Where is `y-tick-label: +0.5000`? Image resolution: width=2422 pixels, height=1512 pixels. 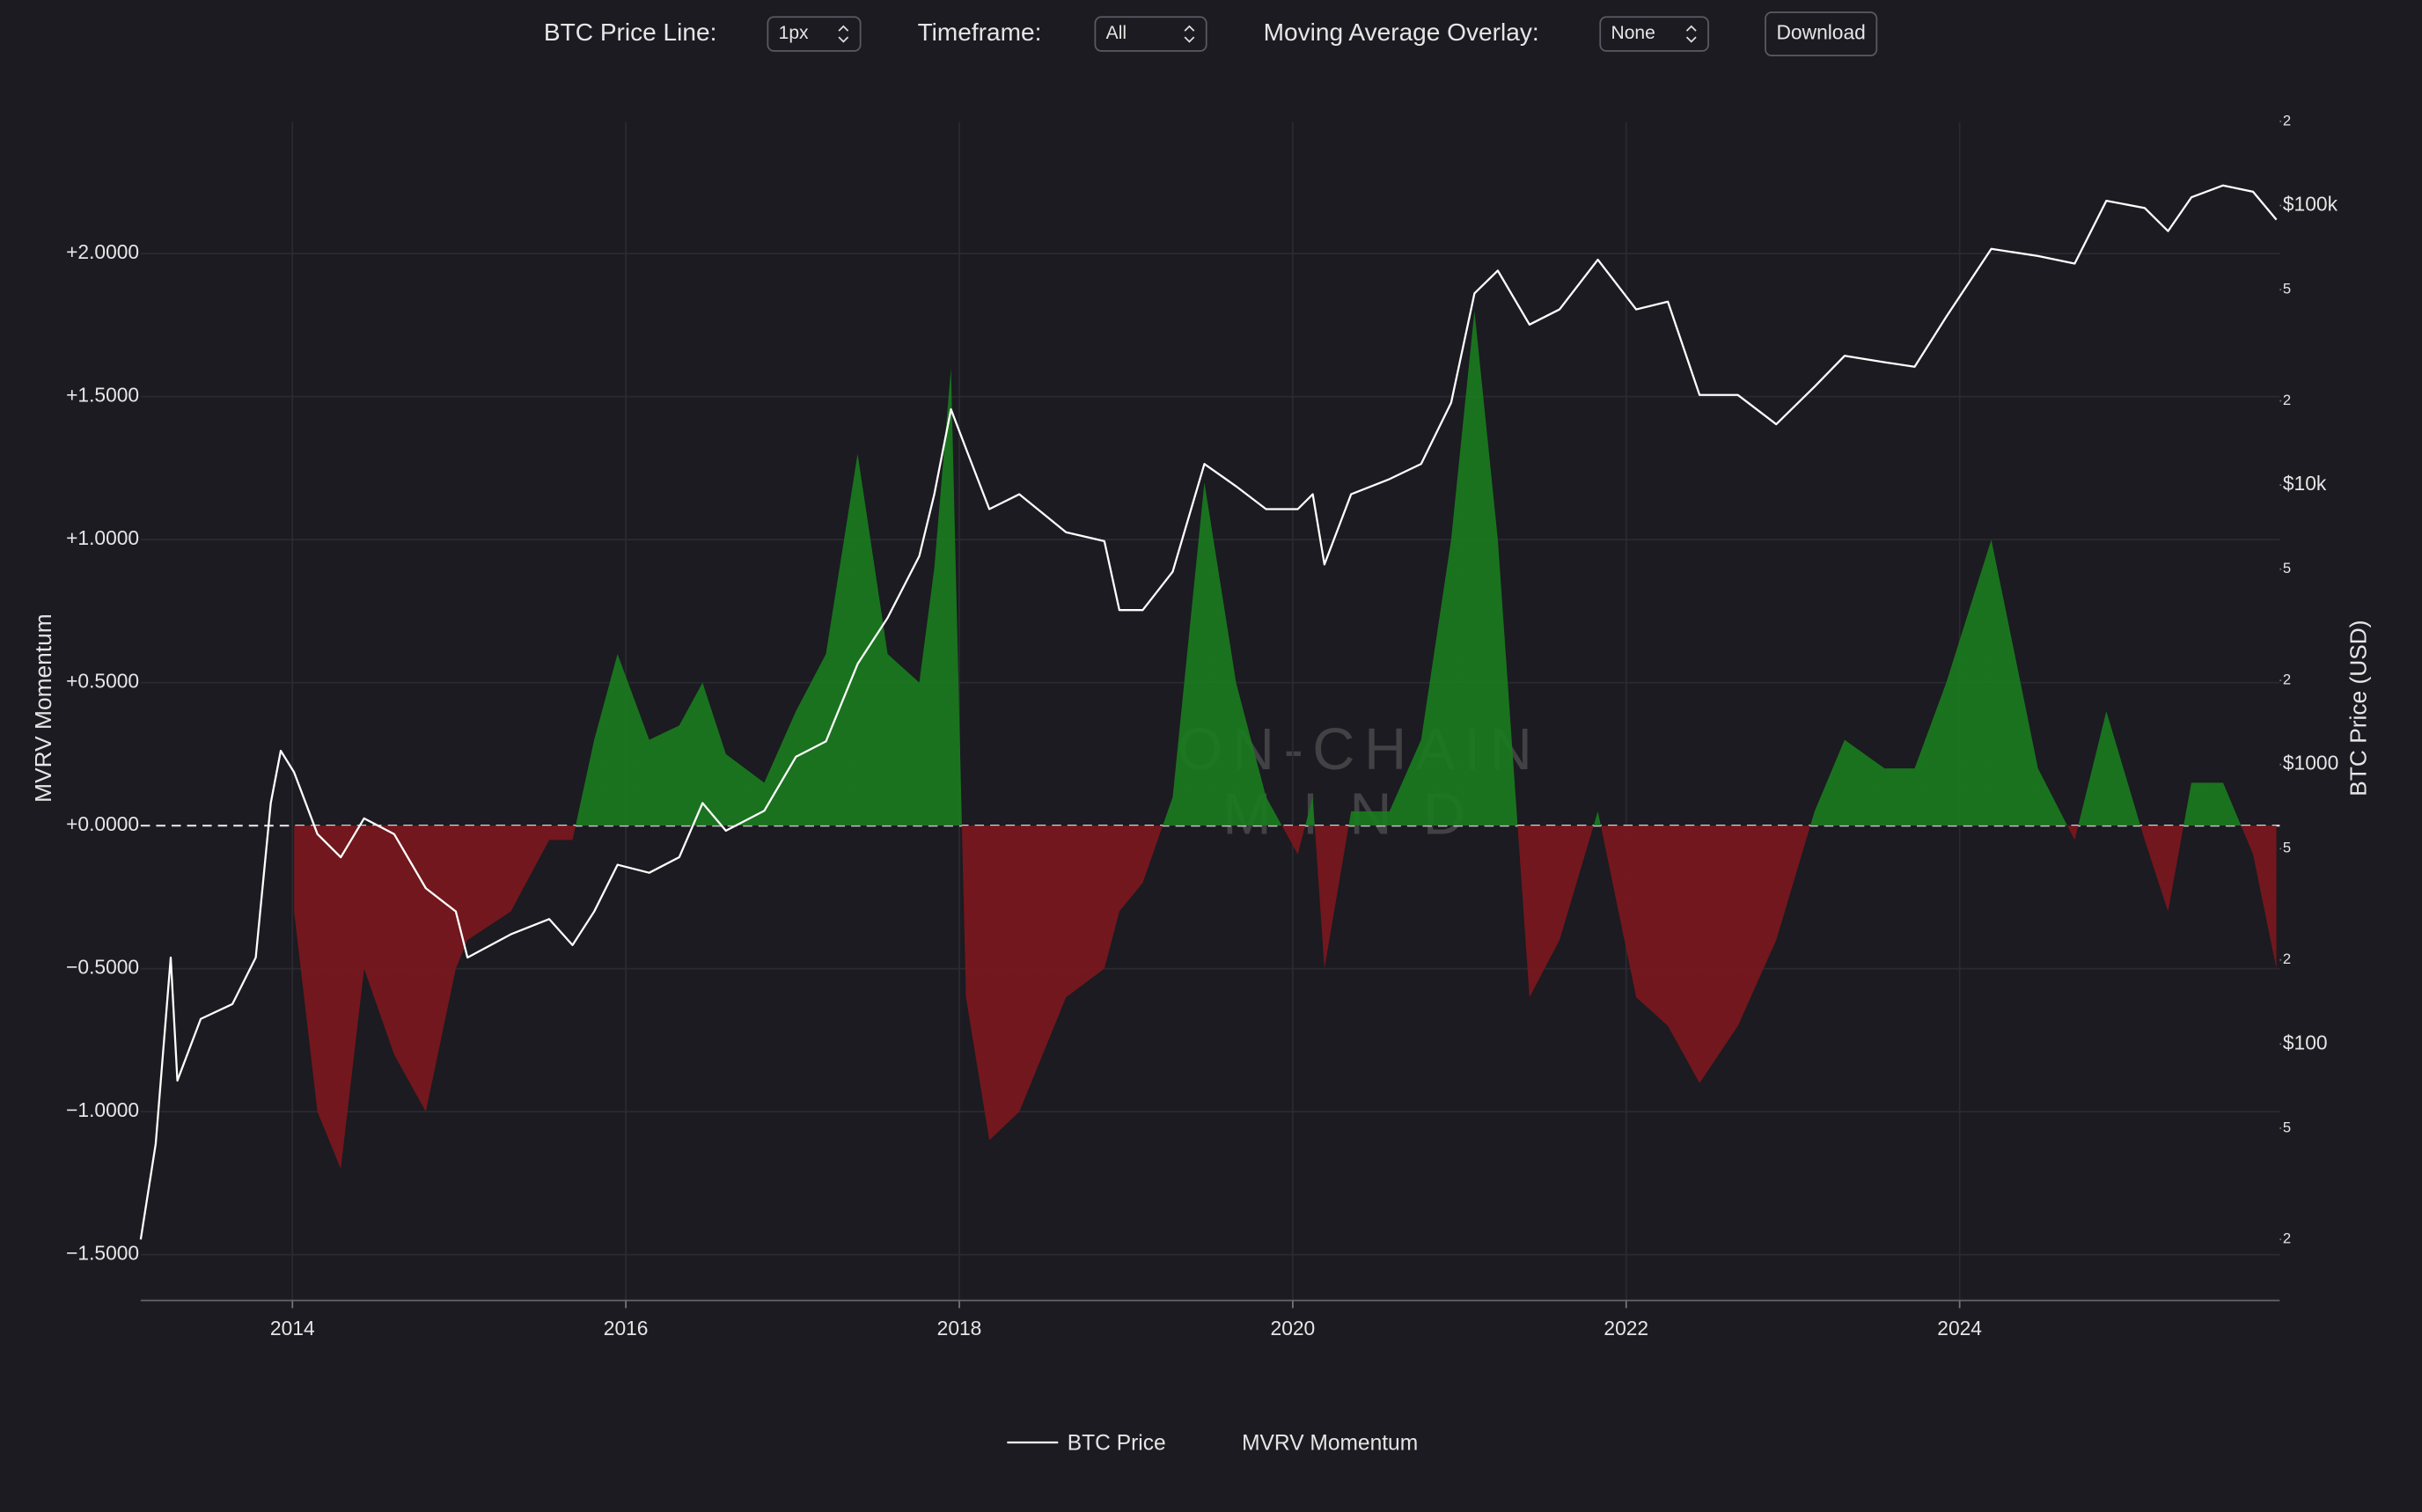 y-tick-label: +0.5000 is located at coordinates (102, 681).